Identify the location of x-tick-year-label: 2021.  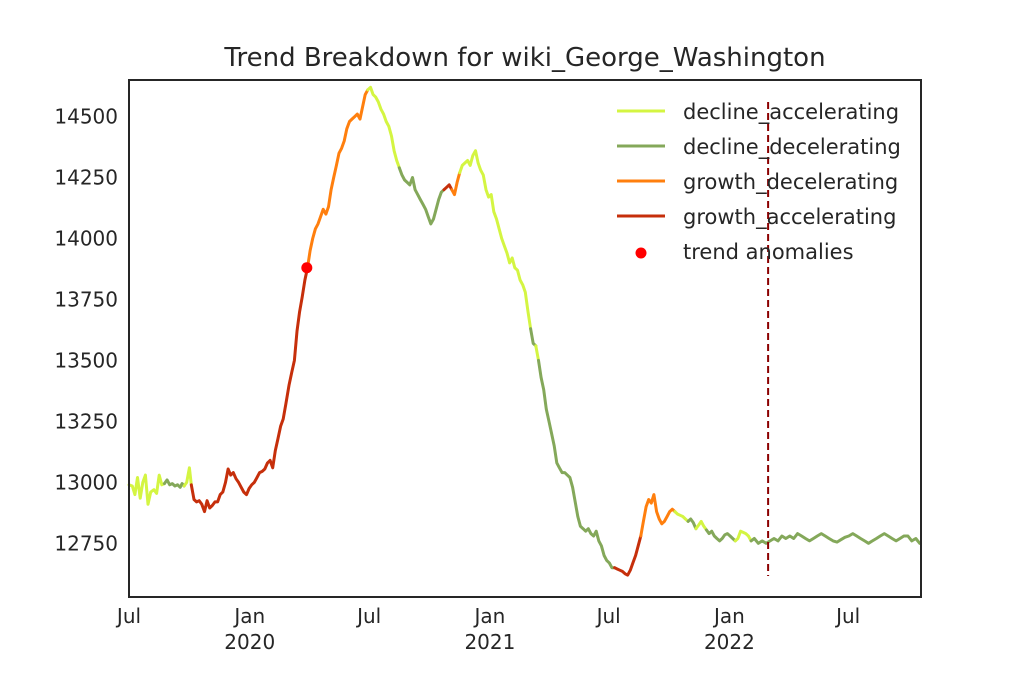
(489, 642).